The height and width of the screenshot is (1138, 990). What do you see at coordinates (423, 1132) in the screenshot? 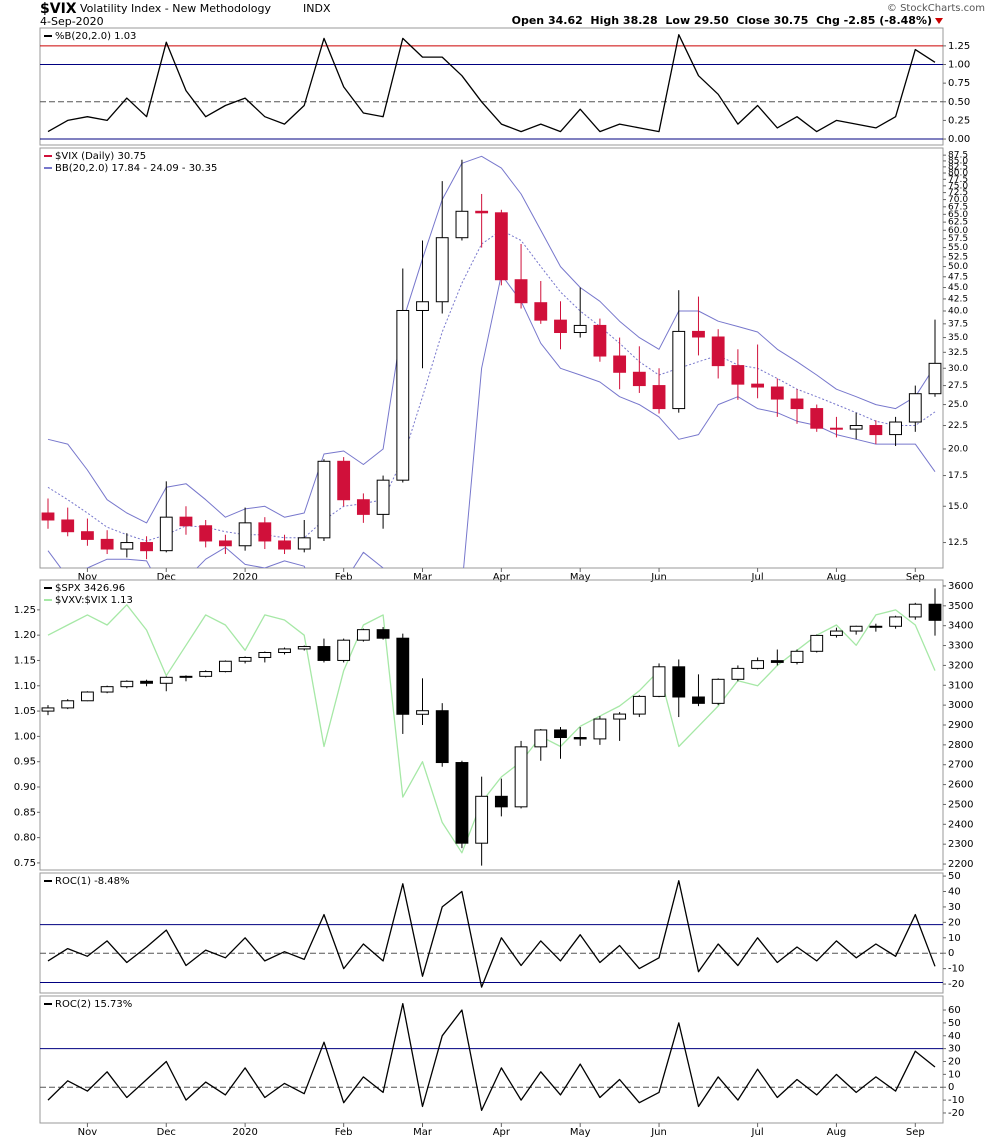
I see `x-tick-label: Mar` at bounding box center [423, 1132].